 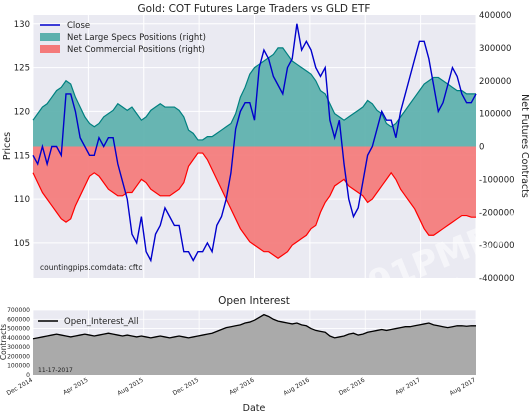 I want to click on top-left-tick-label: 115, so click(x=22, y=156).